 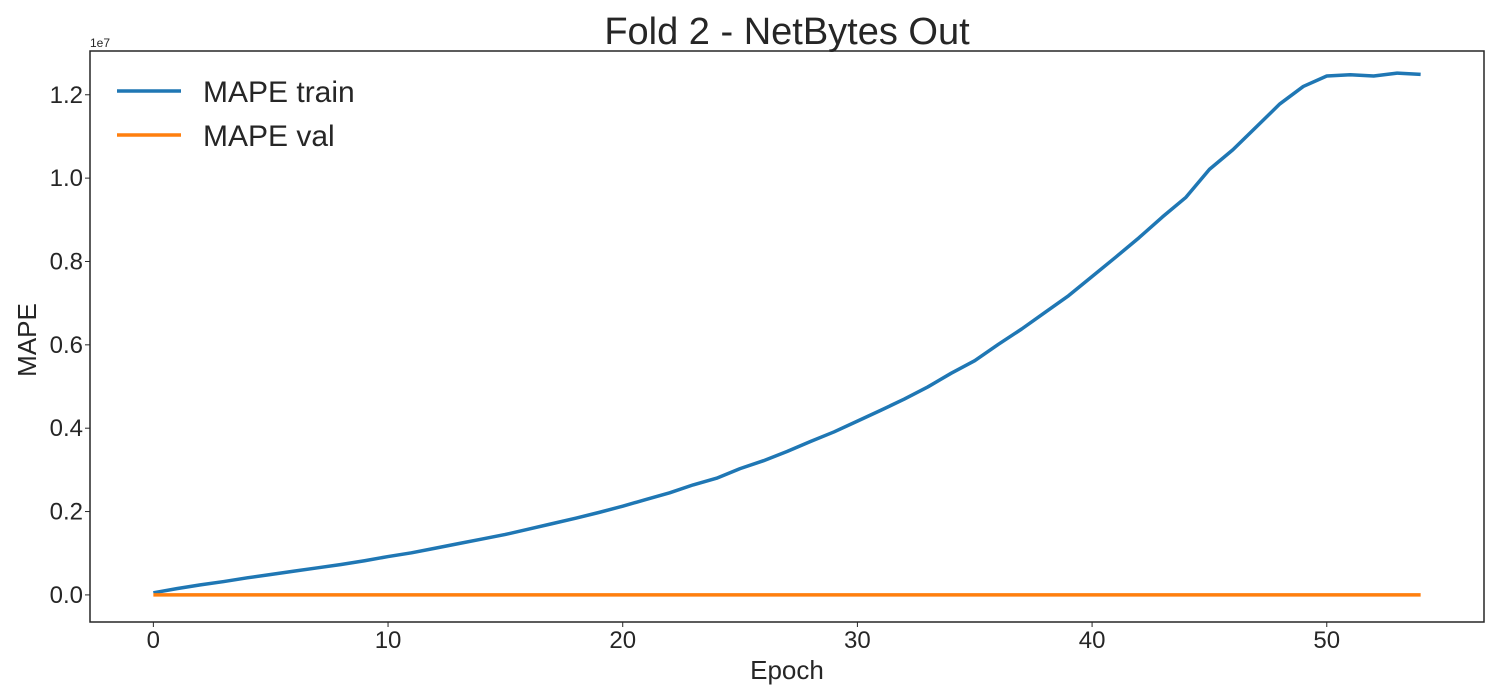 What do you see at coordinates (787, 32) in the screenshot?
I see `chart-title: Fold 2 - NetBytes Out` at bounding box center [787, 32].